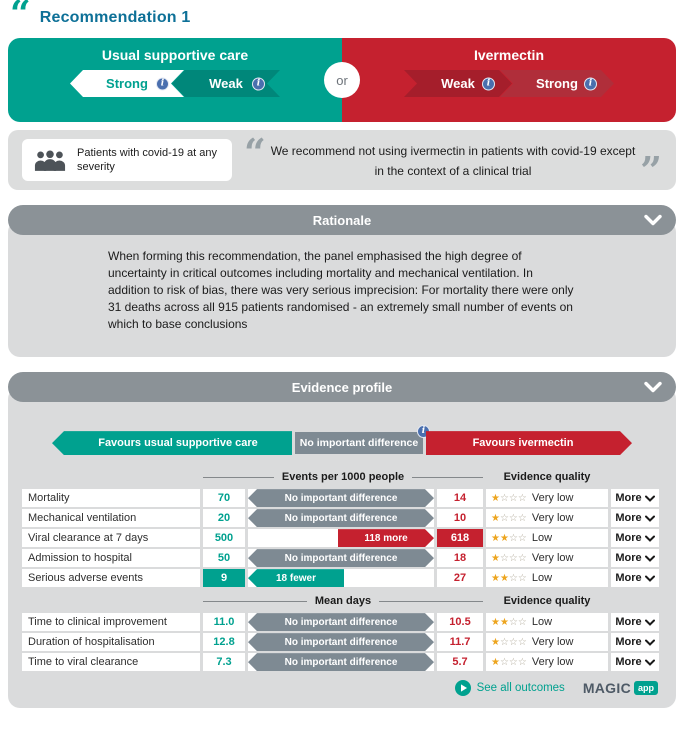 The width and height of the screenshot is (684, 732). What do you see at coordinates (111, 538) in the screenshot?
I see `outcome-label: Viral clearance at 7 days` at bounding box center [111, 538].